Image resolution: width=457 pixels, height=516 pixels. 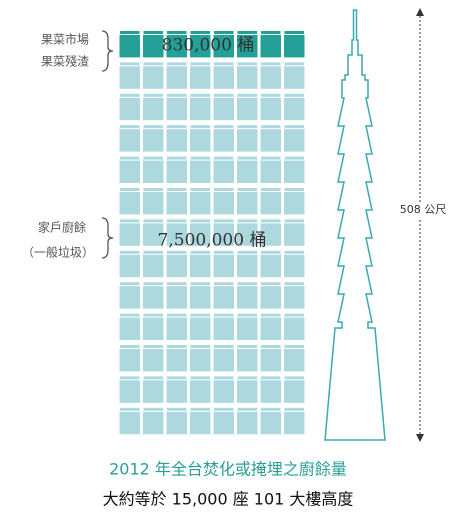 I want to click on caption-title: 2012 年全台焚化或掩埋之廚餘量, so click(x=228, y=469).